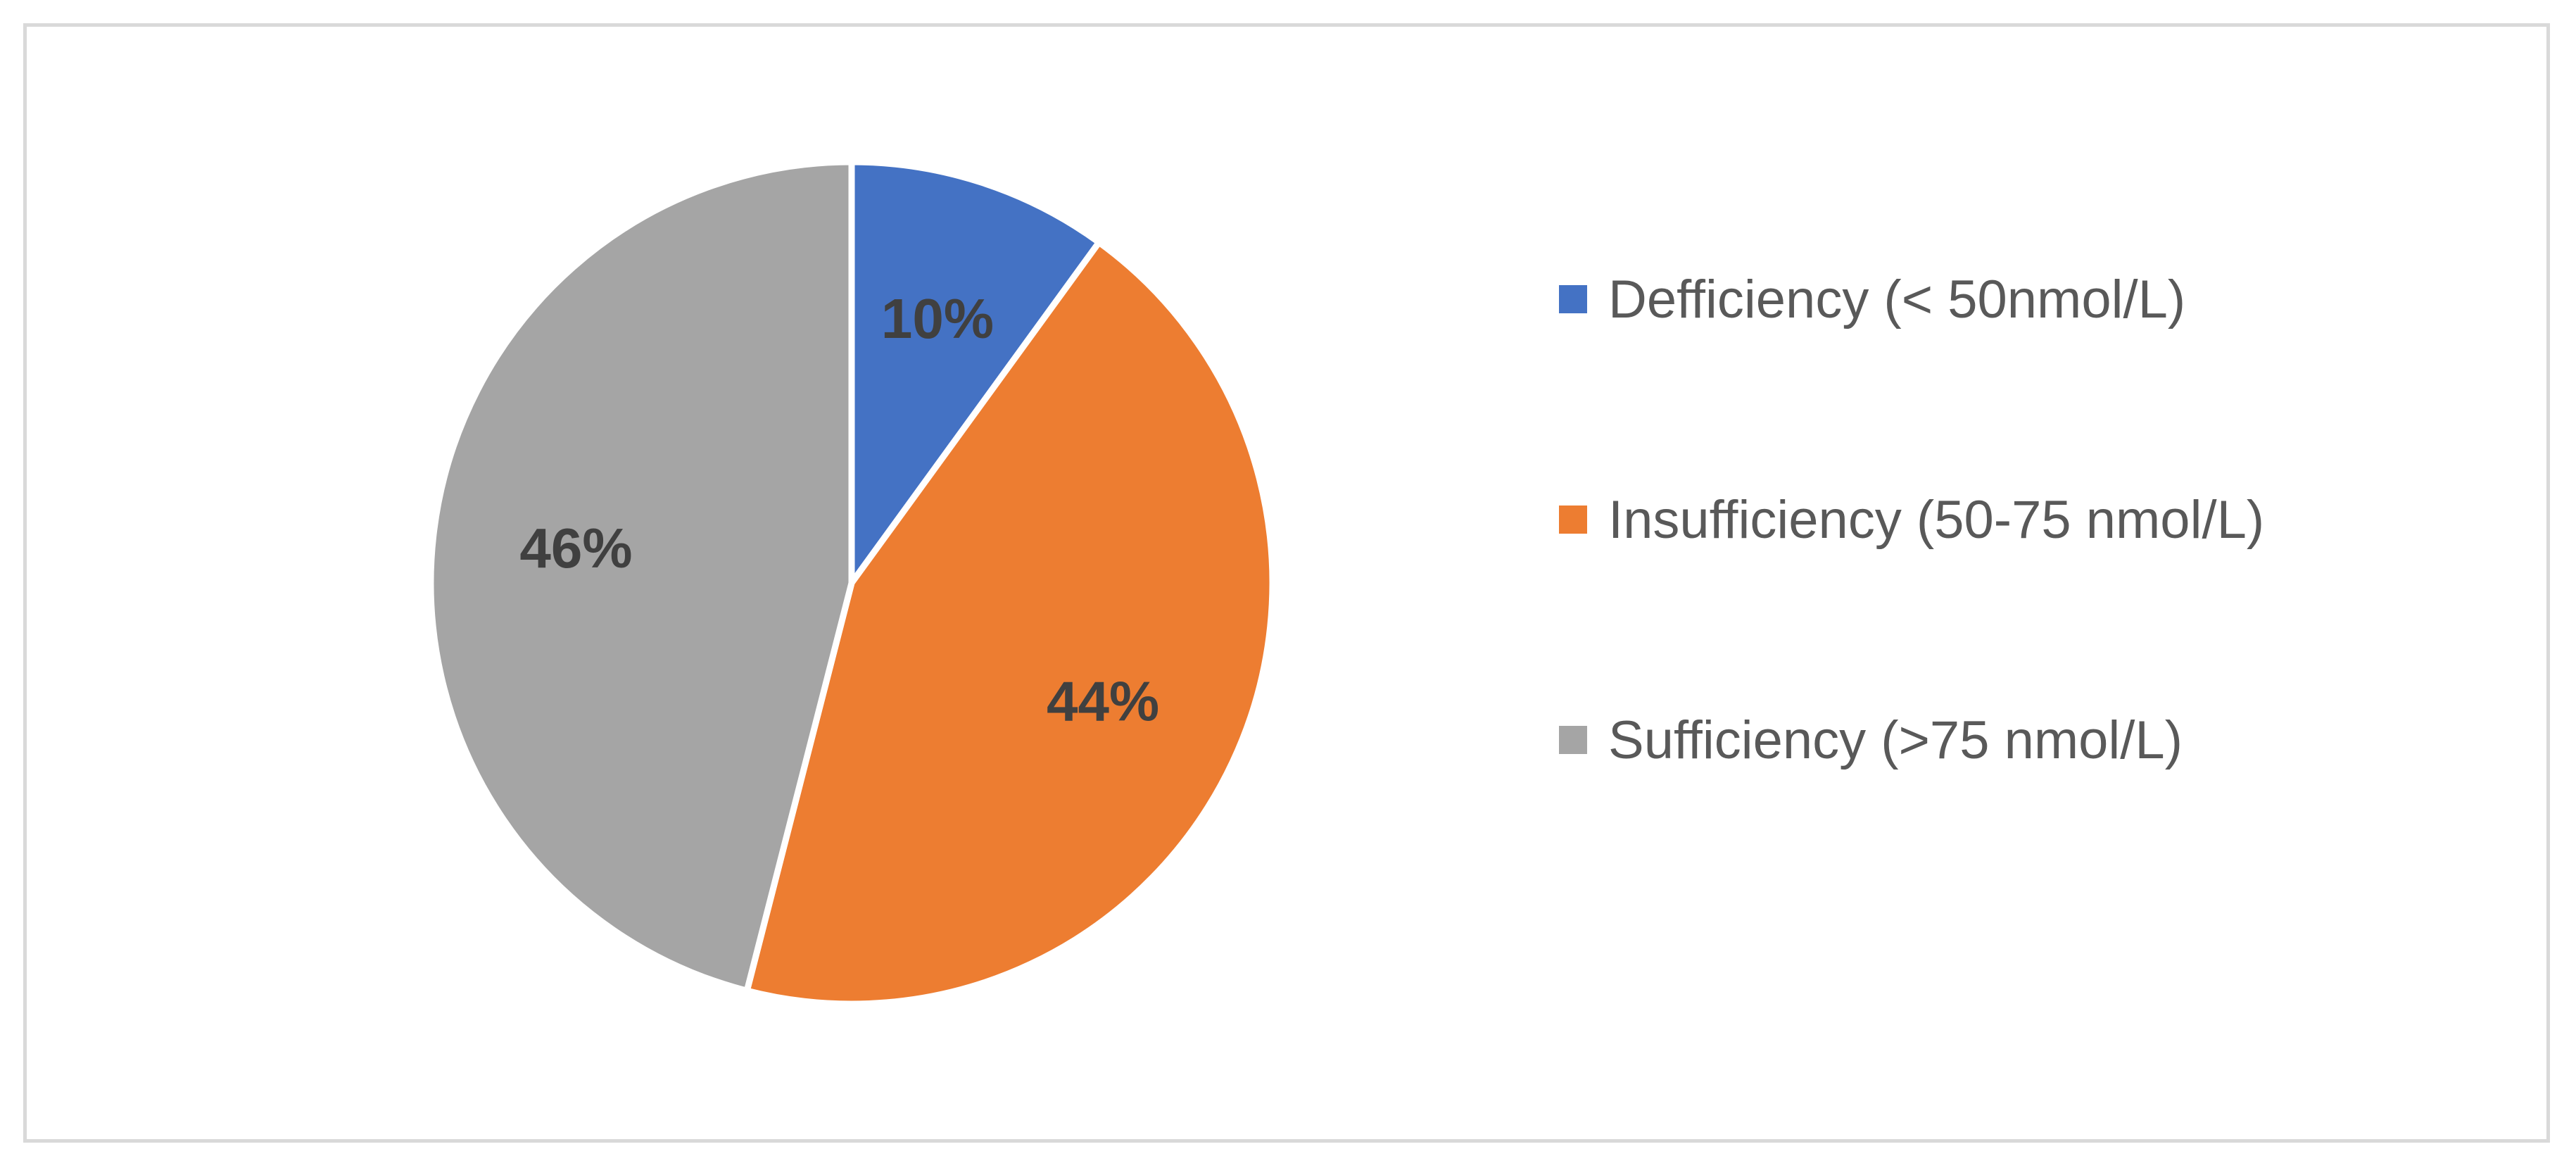 The width and height of the screenshot is (2576, 1168). What do you see at coordinates (1897, 299) in the screenshot?
I see `legend-label-defficiency: Defficiency (< 50nmol/L)` at bounding box center [1897, 299].